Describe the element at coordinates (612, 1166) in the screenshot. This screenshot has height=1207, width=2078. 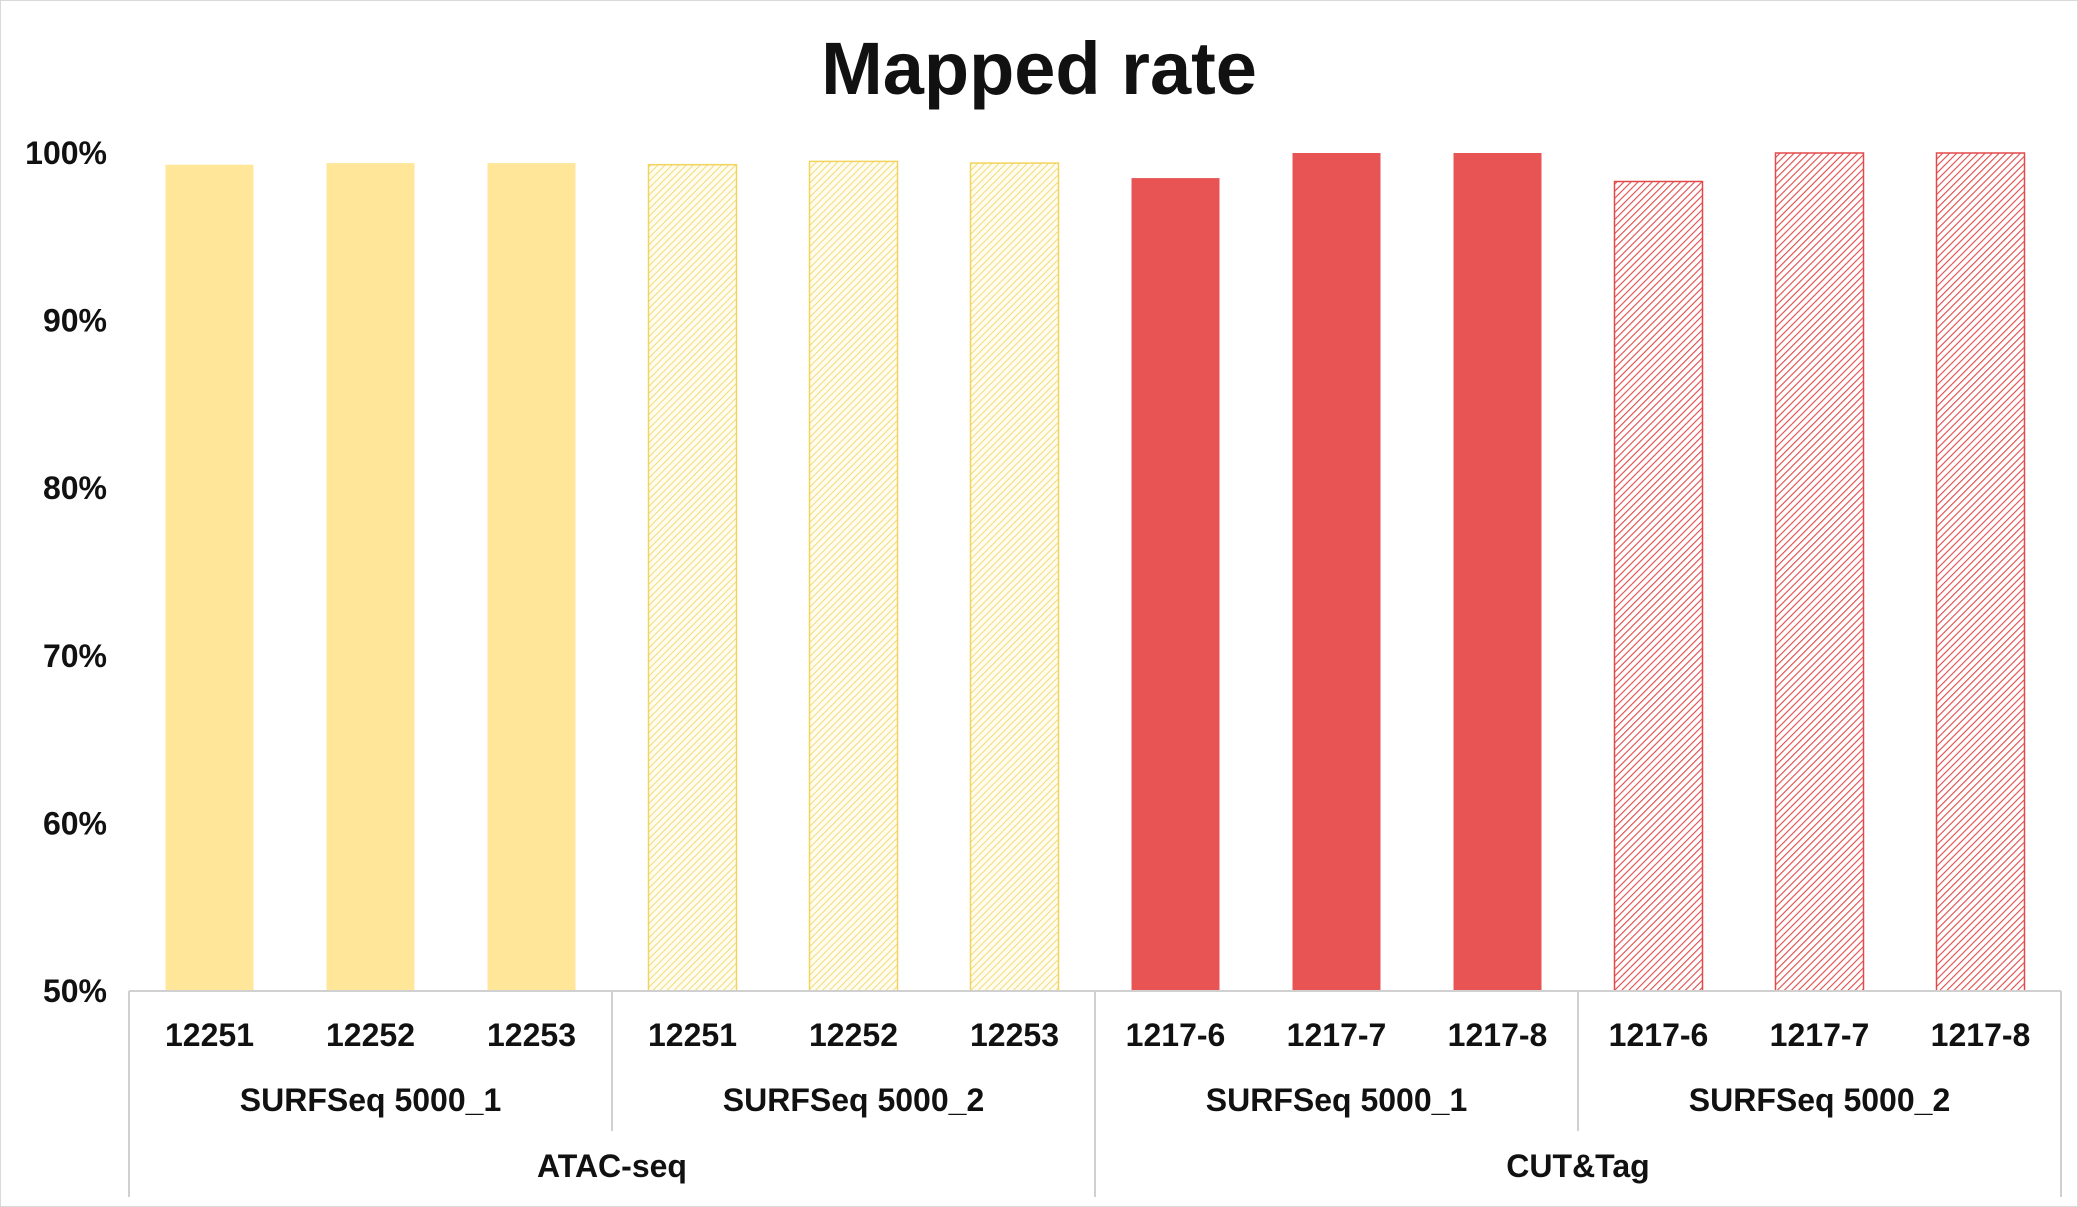
I see `group-label: ATAC-seq` at that location.